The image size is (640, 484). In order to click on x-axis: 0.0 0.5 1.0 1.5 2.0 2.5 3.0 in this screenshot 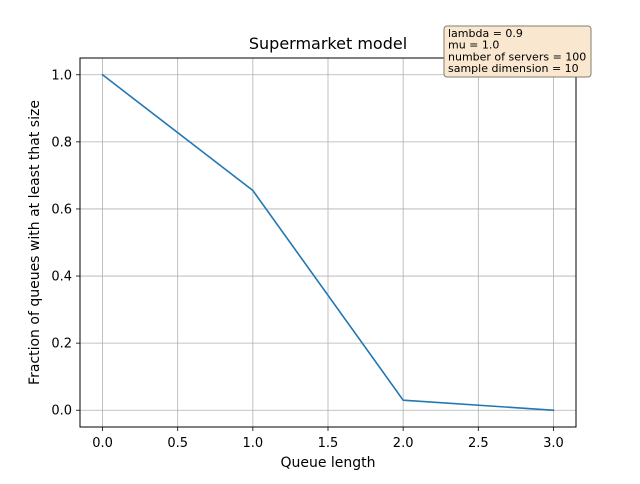, I will do `click(328, 439)`.